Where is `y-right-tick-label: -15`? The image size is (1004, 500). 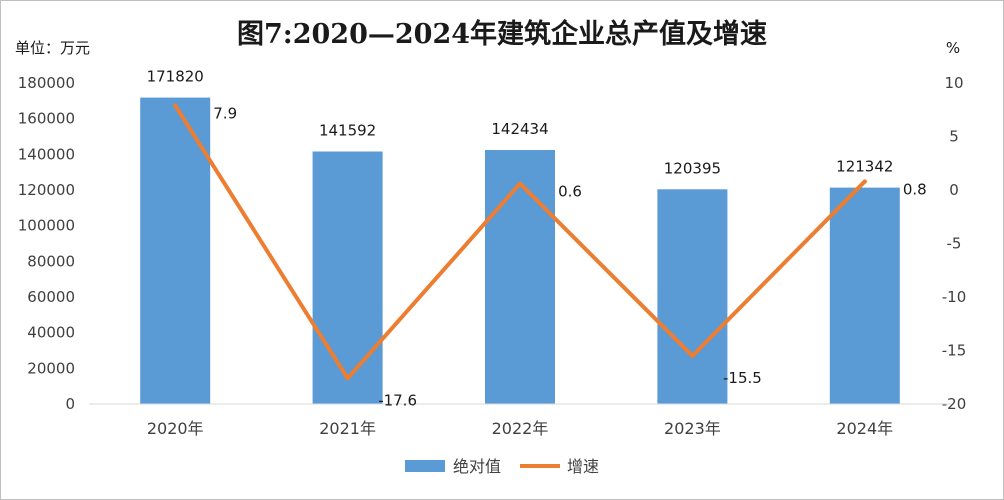 y-right-tick-label: -15 is located at coordinates (954, 351).